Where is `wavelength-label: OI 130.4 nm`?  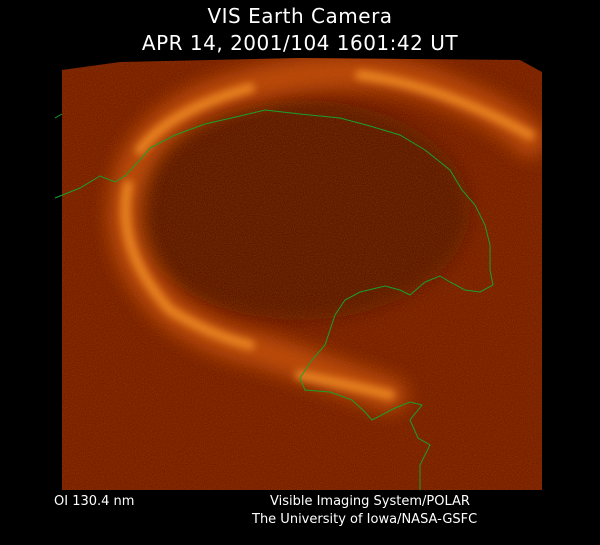
wavelength-label: OI 130.4 nm is located at coordinates (94, 501).